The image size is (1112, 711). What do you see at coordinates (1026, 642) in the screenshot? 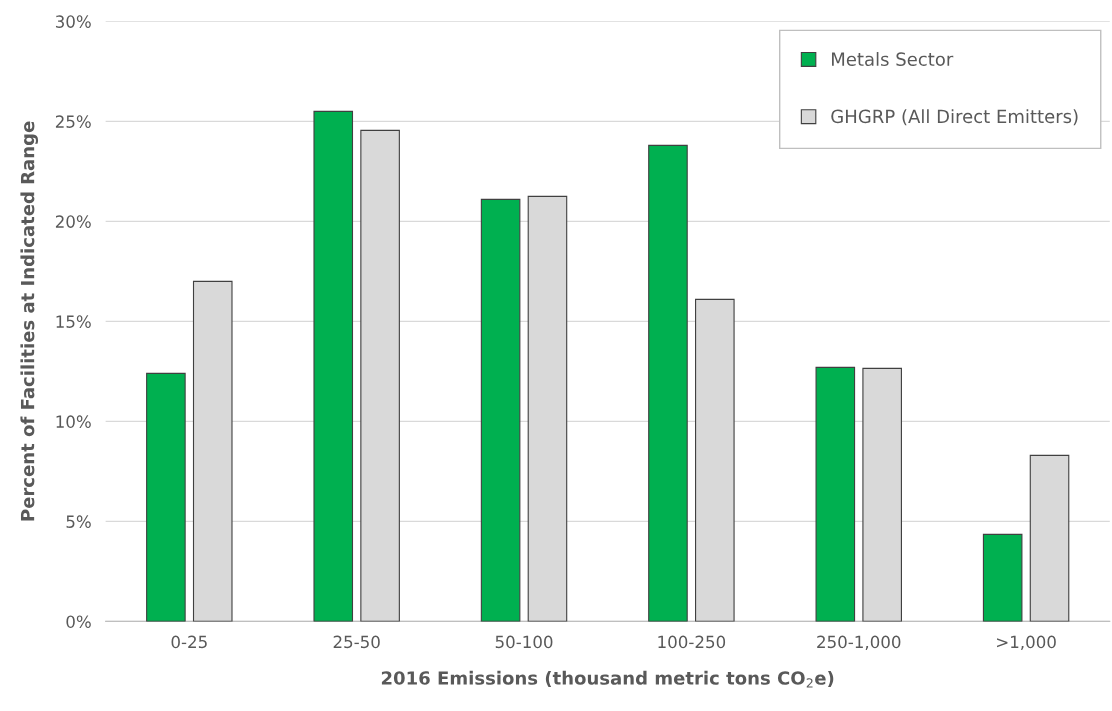
I see `x-tick-label: >1,000` at bounding box center [1026, 642].